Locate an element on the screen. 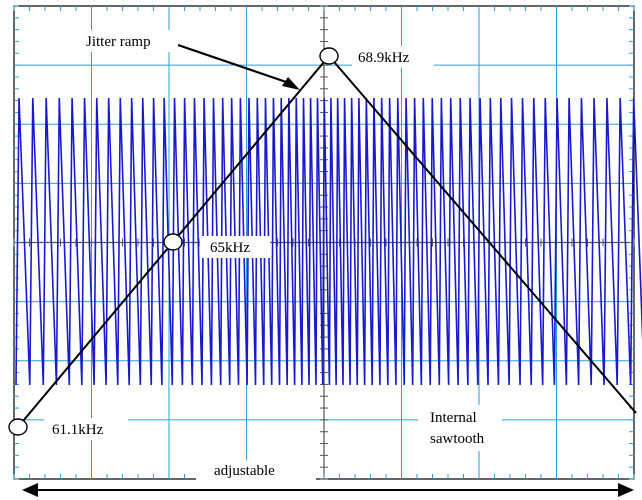 The width and height of the screenshot is (642, 500). peak-frequency-marker is located at coordinates (329, 56).